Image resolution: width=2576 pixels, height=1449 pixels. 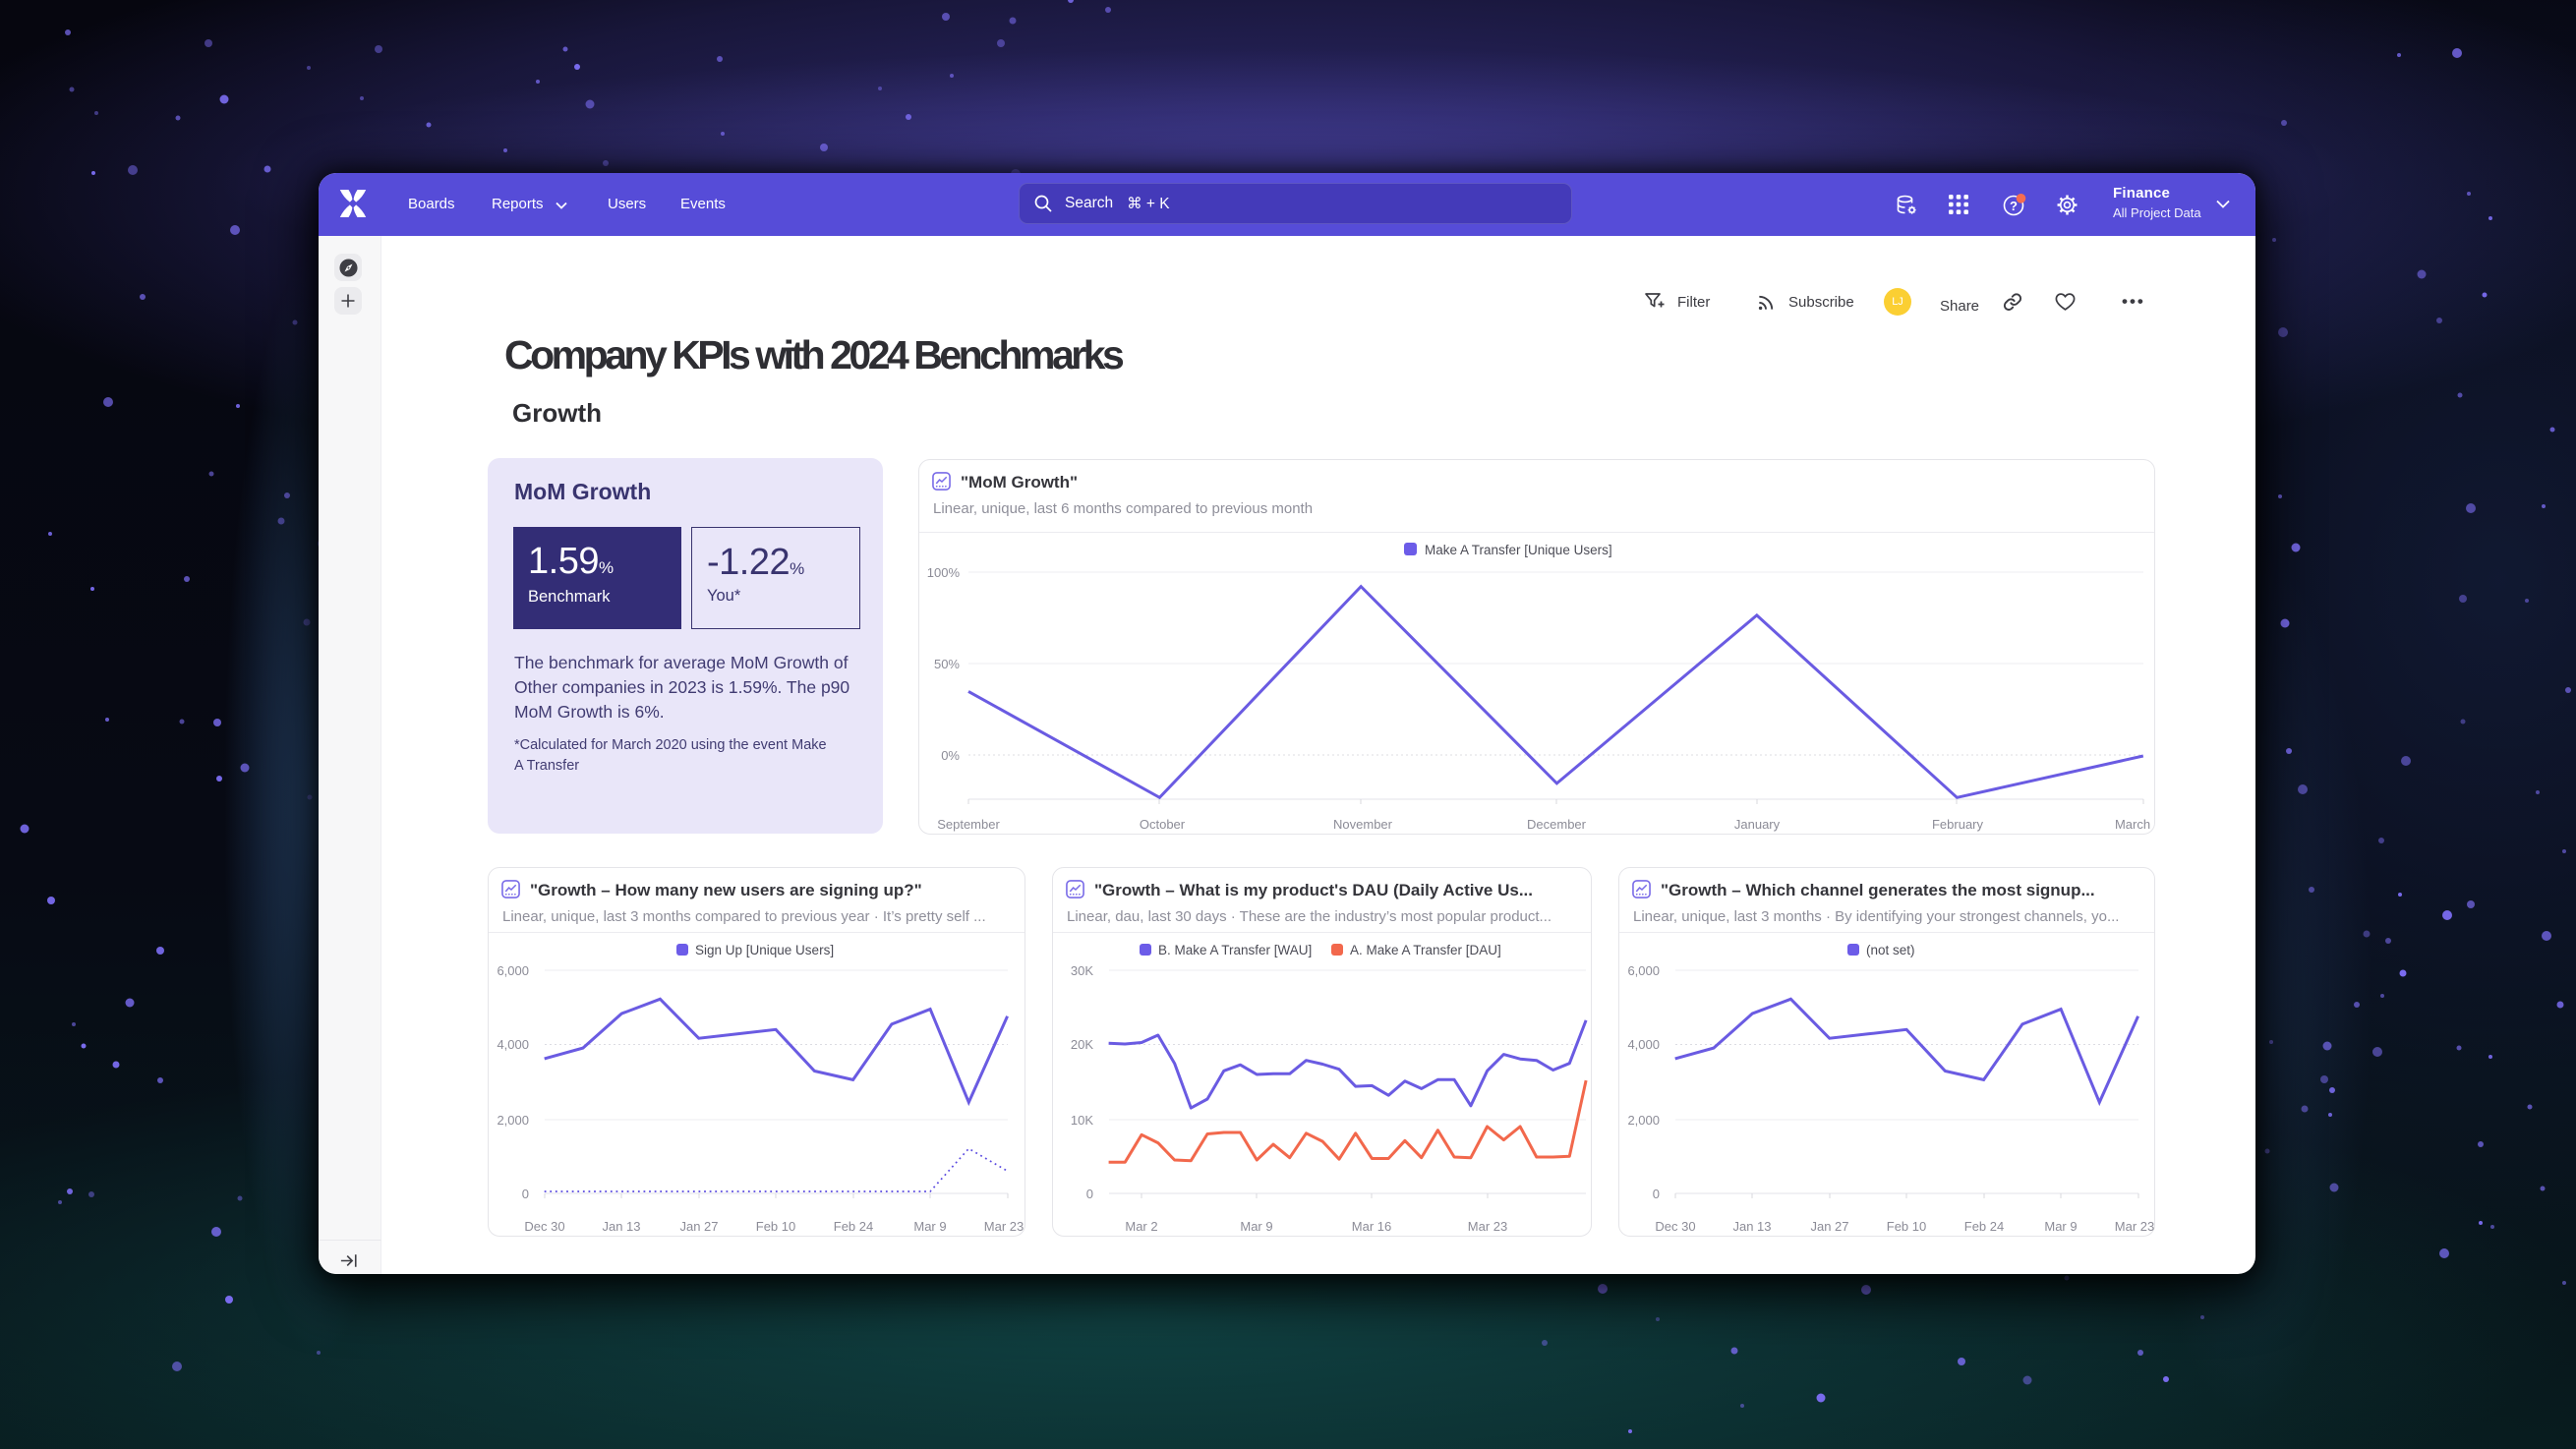 What do you see at coordinates (1082, 1120) in the screenshot?
I see `svg-text: 10K` at bounding box center [1082, 1120].